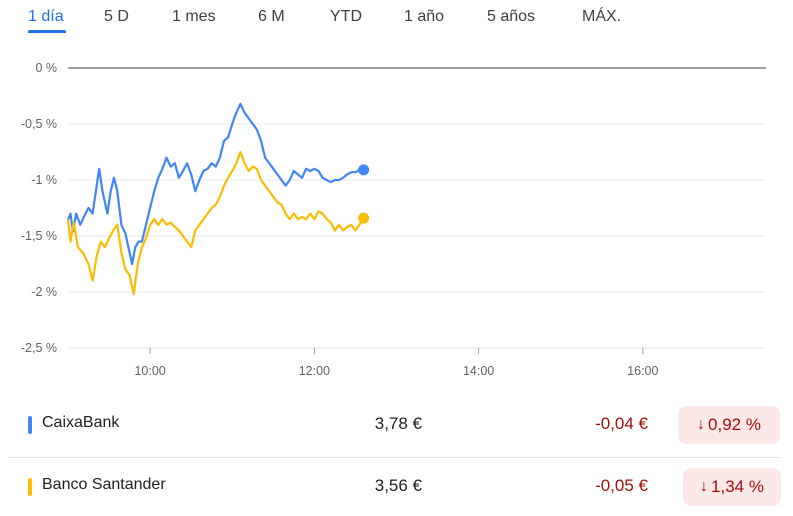 This screenshot has width=793, height=516. I want to click on percent-change: 0,92 %, so click(734, 424).